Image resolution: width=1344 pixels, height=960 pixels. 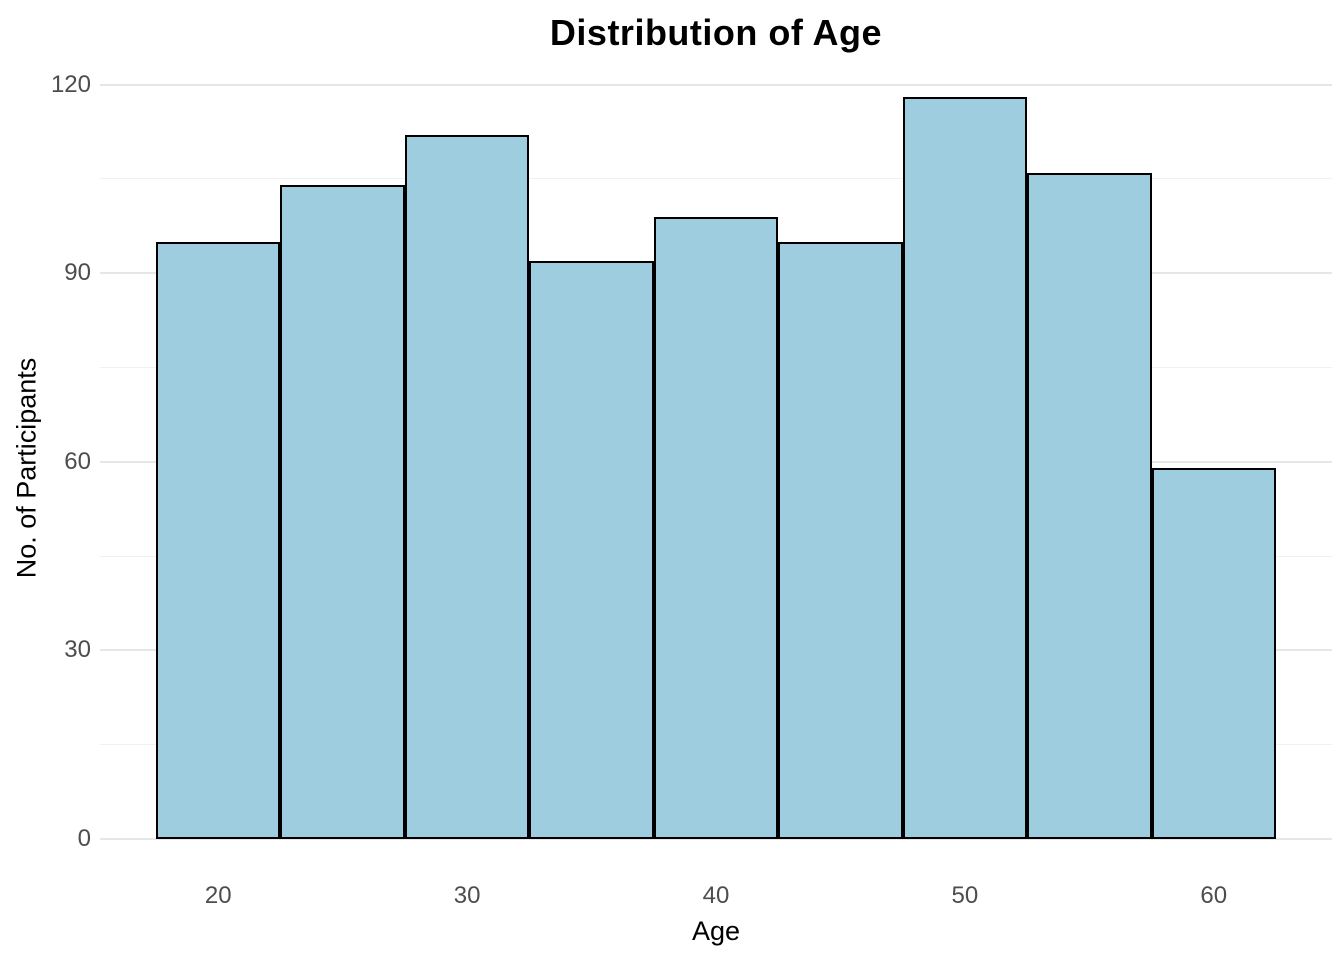 I want to click on chart-title: Distribution of Age, so click(x=716, y=32).